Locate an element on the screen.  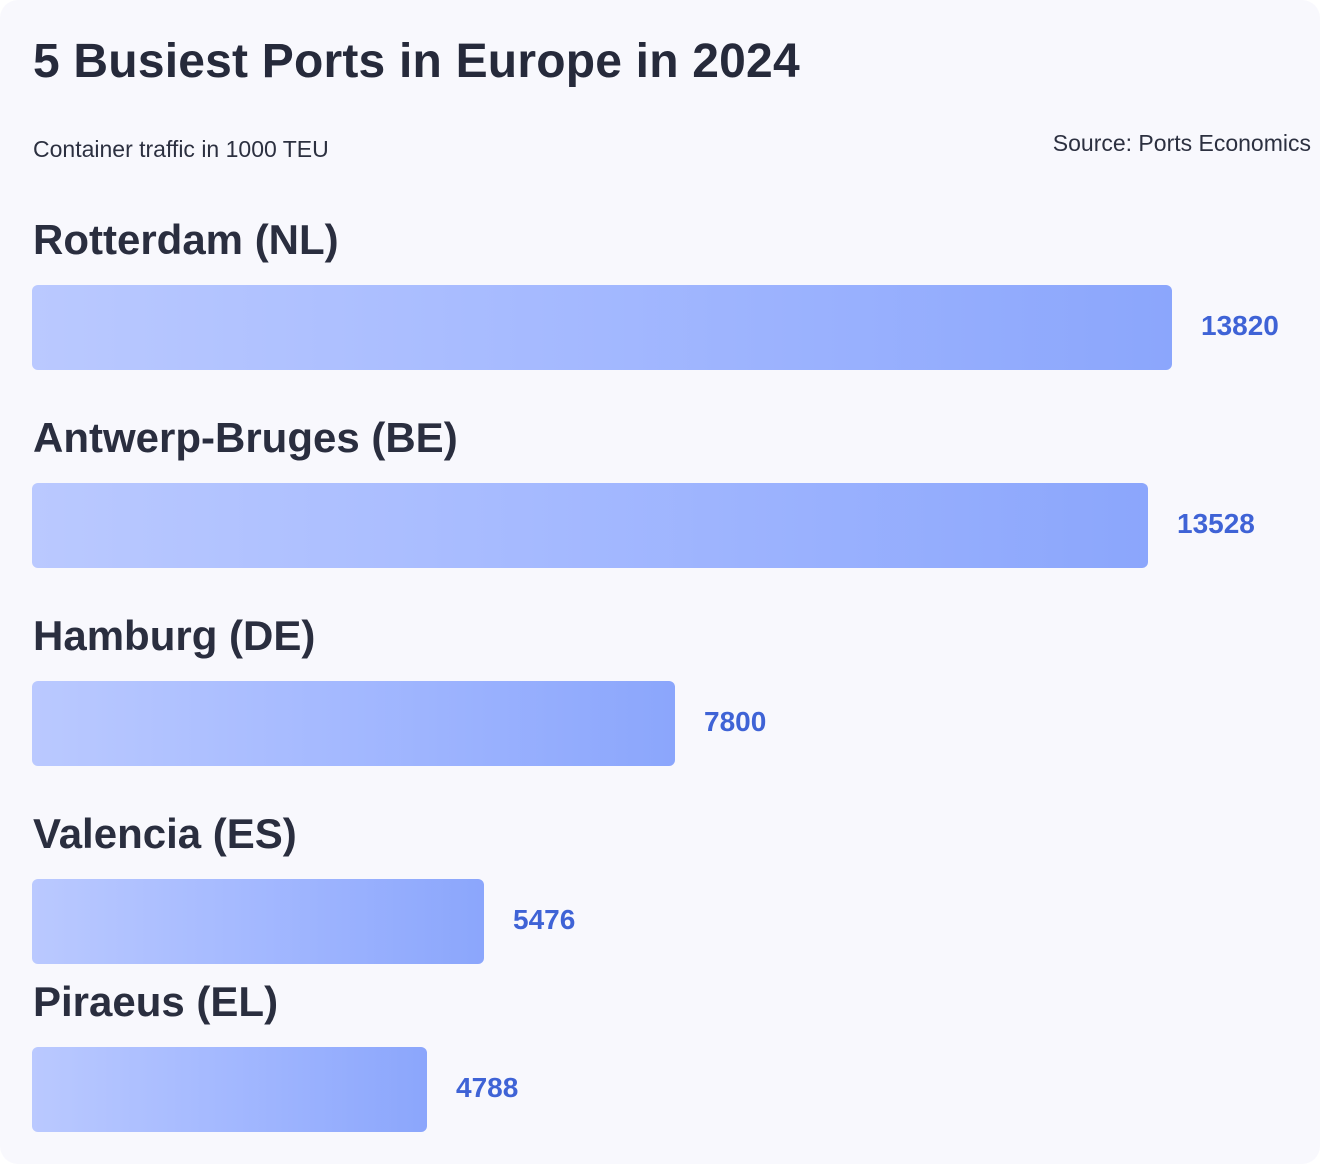
value-label: 4788 is located at coordinates (487, 1087).